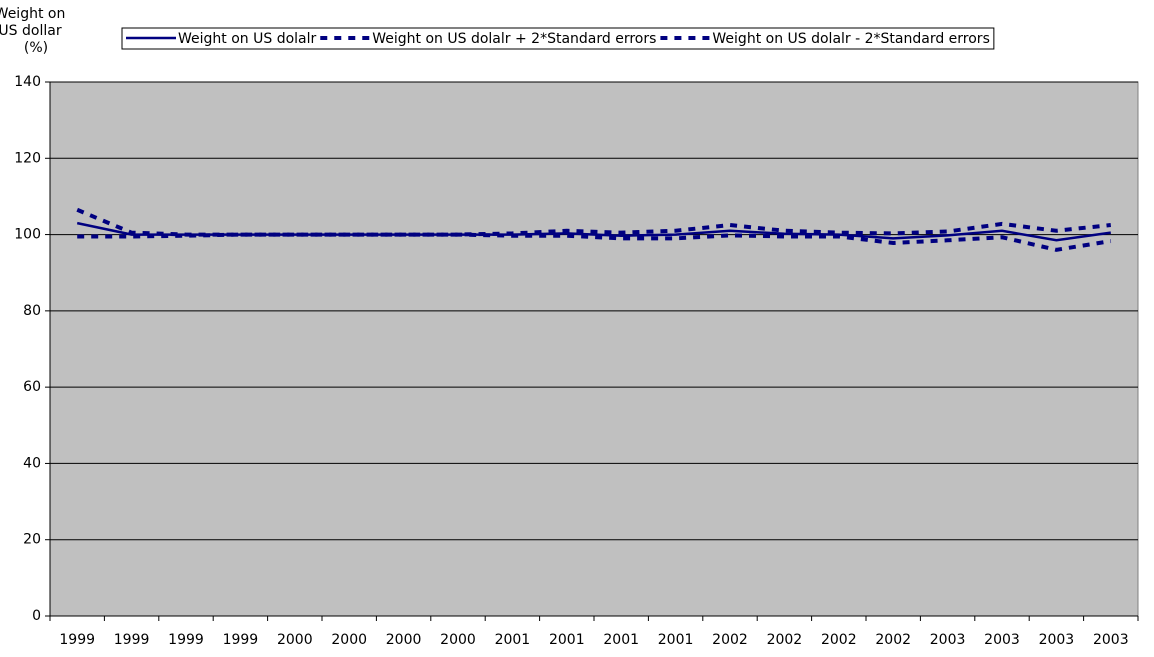  Describe the element at coordinates (27, 158) in the screenshot. I see `y-tick-label: 120` at that location.